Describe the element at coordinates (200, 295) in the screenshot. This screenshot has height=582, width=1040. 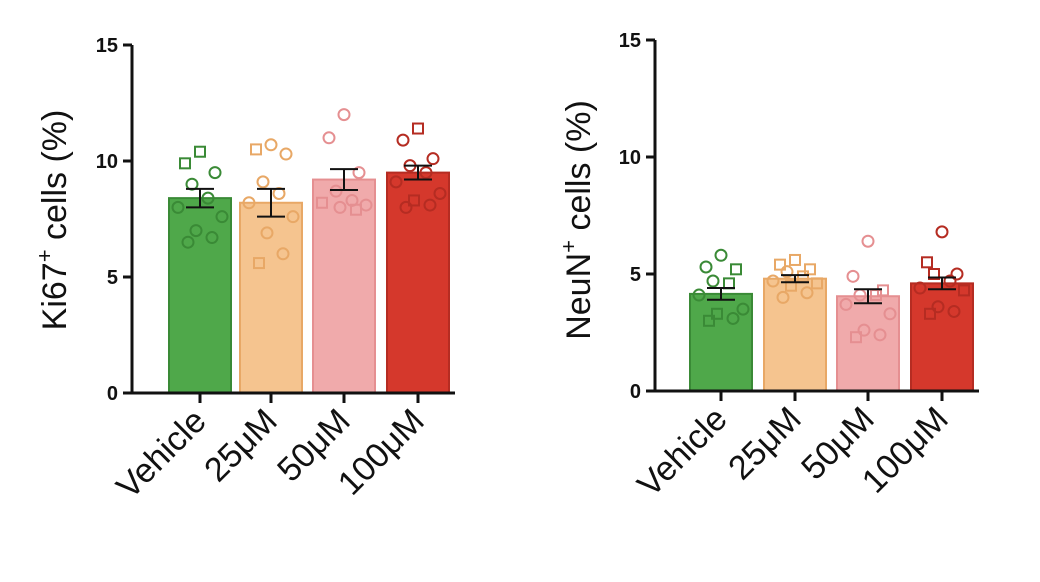
I see `bar-vehicle` at that location.